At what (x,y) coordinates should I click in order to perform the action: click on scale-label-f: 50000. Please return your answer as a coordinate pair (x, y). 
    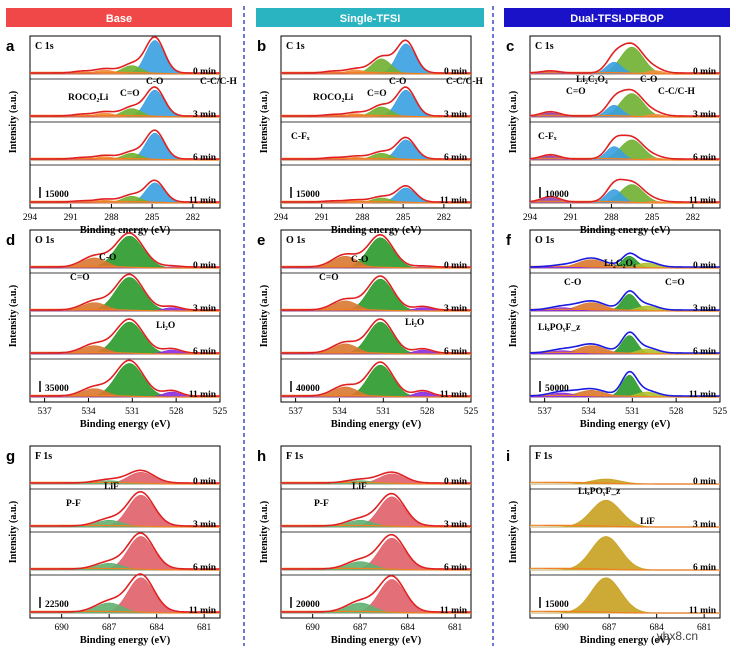
    Looking at the image, I should click on (557, 389).